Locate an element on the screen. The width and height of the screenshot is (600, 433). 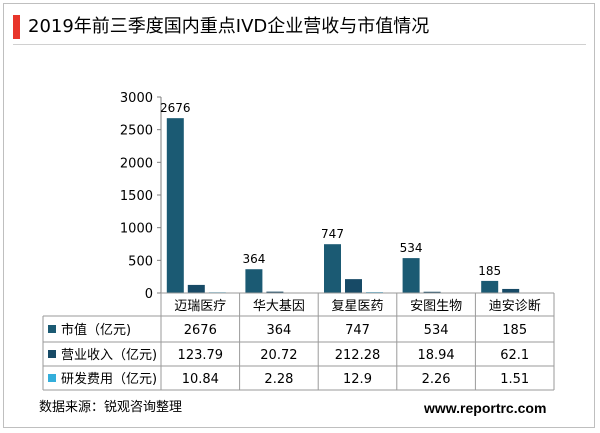
chart-axes: 0 500 1000 1500 2000 2500 3000 is located at coordinates (141, 196).